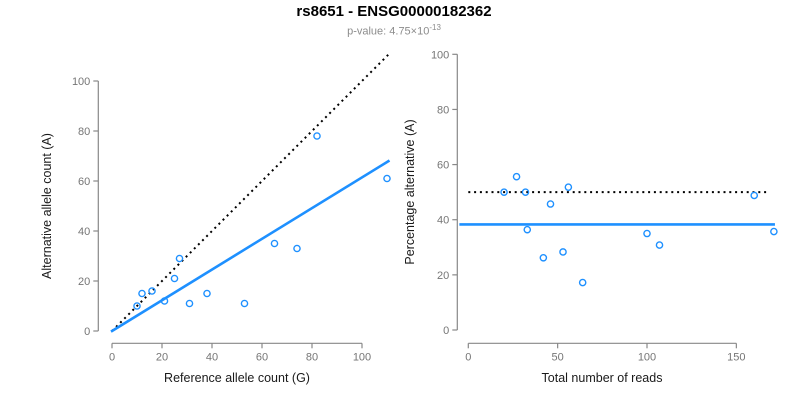  Describe the element at coordinates (212, 357) in the screenshot. I see `x-tick-label: 40` at that location.